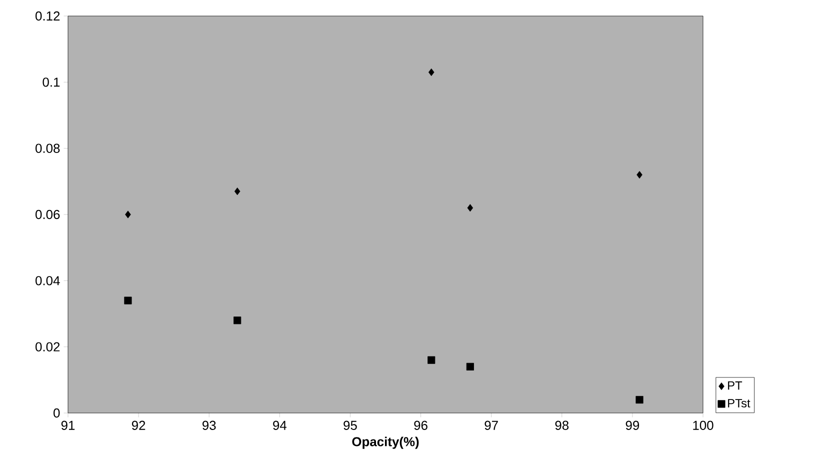  I want to click on y-tick-label: 0.06, so click(48, 215).